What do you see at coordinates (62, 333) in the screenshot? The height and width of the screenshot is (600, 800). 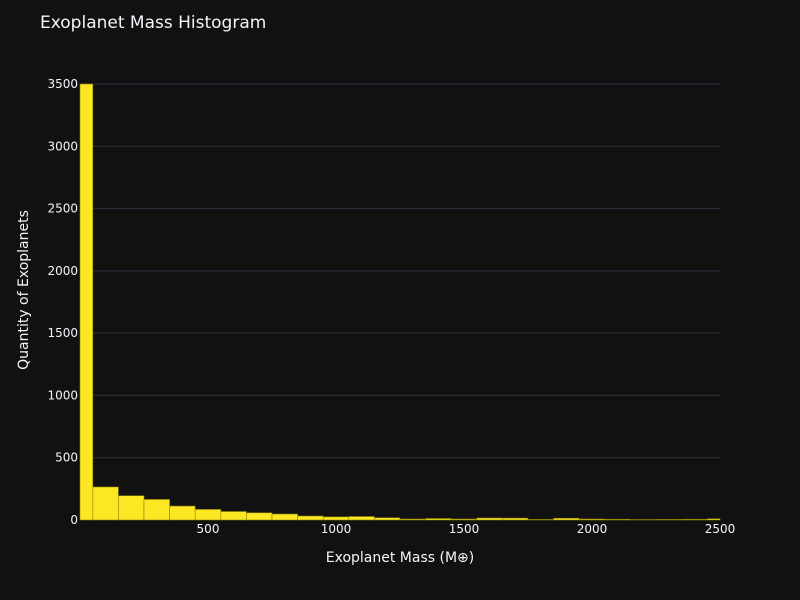 I see `y-tick-label: 1500` at bounding box center [62, 333].